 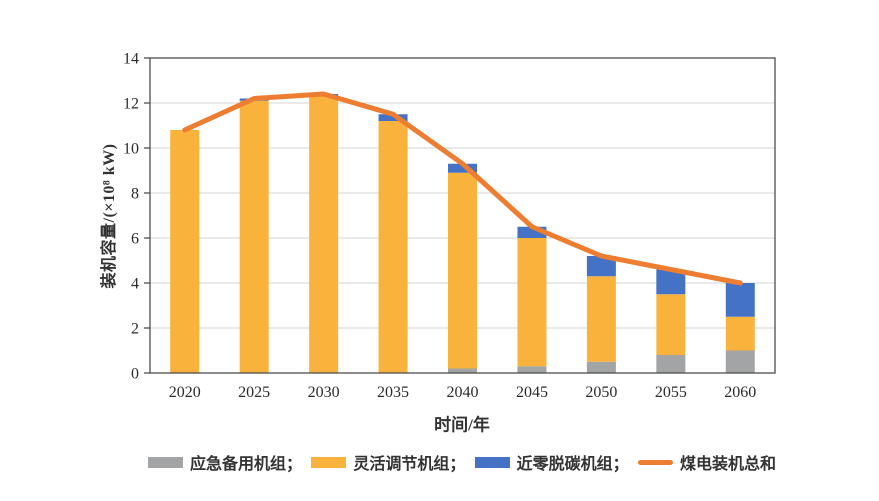 What do you see at coordinates (135, 284) in the screenshot?
I see `y-tick-label: 4` at bounding box center [135, 284].